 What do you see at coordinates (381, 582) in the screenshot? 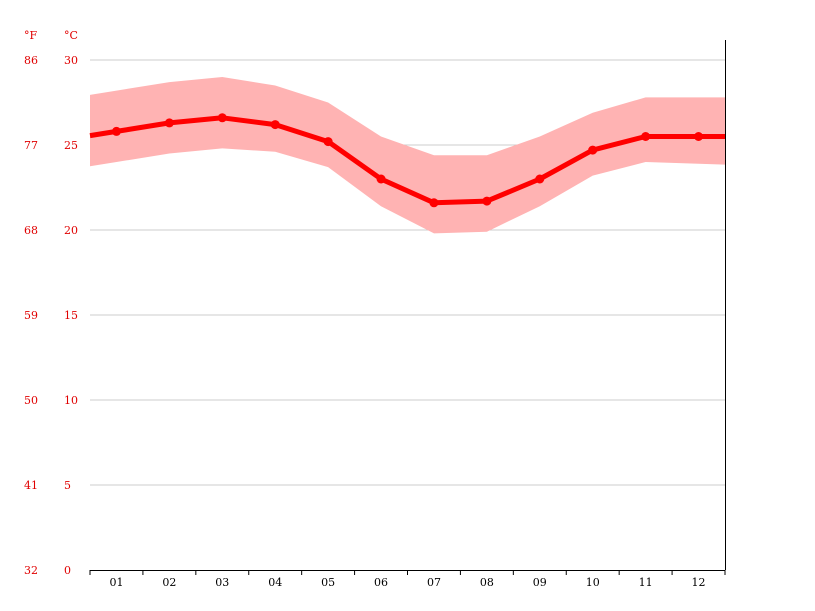
I see `x-tick-06: 06` at bounding box center [381, 582].